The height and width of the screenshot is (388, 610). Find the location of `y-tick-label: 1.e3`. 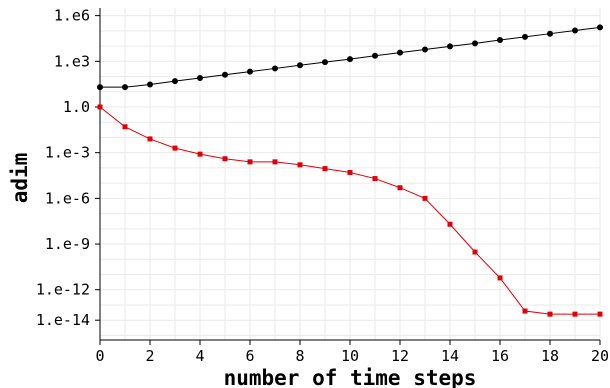

y-tick-label: 1.e3 is located at coordinates (72, 61).